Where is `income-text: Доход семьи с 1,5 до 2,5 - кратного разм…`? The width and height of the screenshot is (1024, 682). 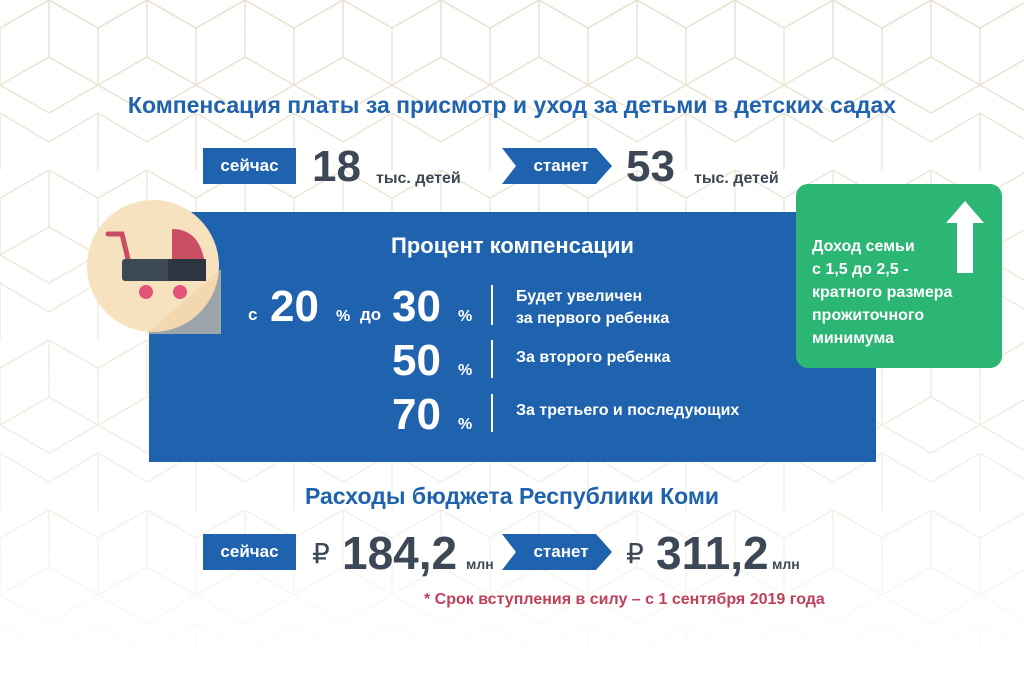
income-text: Доход семьи с 1,5 до 2,5 - кратного разм… is located at coordinates (882, 292).